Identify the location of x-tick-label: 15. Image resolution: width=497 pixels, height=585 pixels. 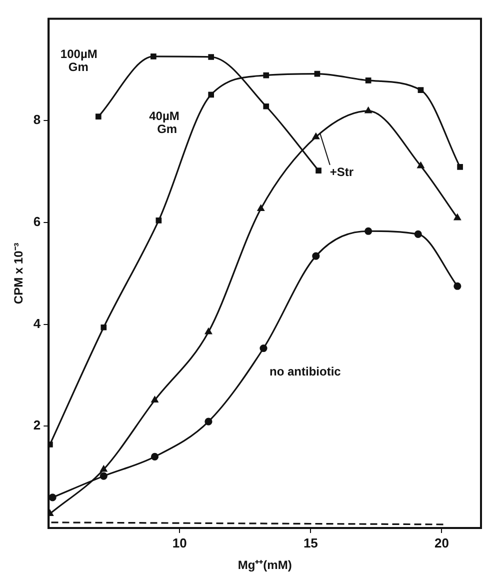
(310, 542).